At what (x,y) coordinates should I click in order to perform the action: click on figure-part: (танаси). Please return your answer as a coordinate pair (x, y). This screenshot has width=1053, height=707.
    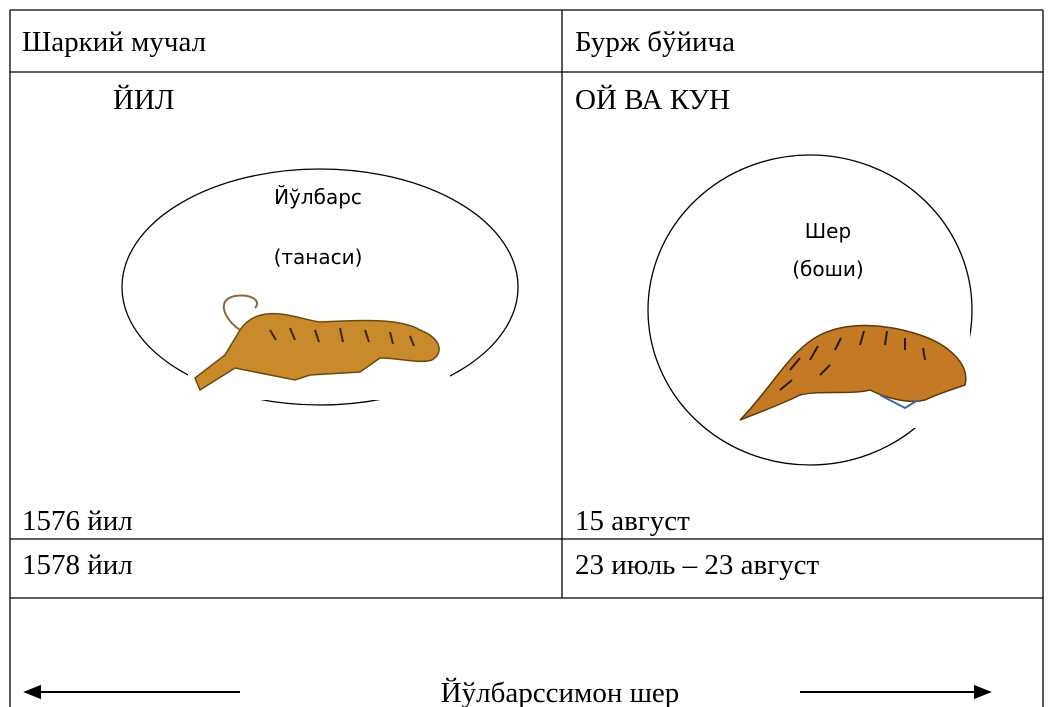
    Looking at the image, I should click on (318, 257).